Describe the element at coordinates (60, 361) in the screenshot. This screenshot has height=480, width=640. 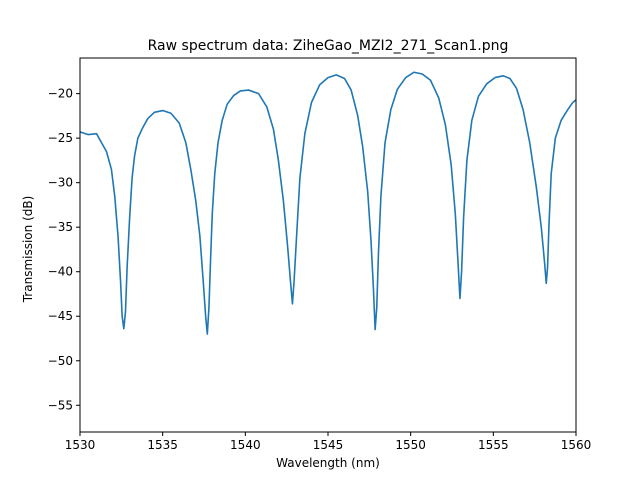
I see `y-tick-label: −50` at that location.